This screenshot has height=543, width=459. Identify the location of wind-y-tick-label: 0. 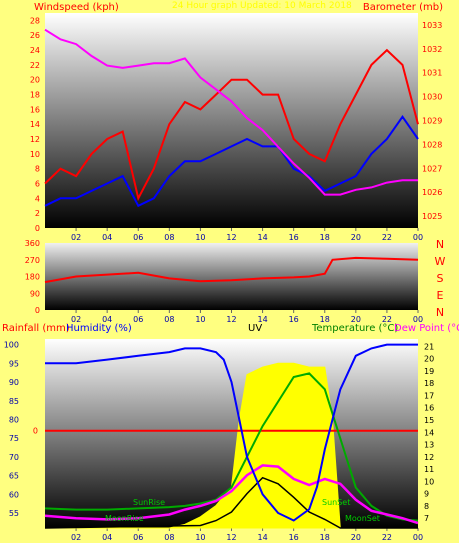
(37, 228).